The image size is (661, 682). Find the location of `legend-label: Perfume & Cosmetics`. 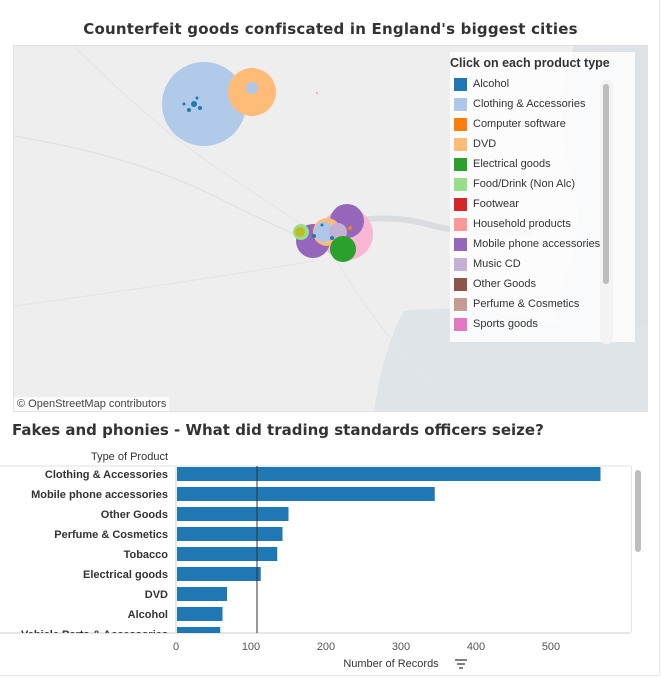

legend-label: Perfume & Cosmetics is located at coordinates (526, 304).